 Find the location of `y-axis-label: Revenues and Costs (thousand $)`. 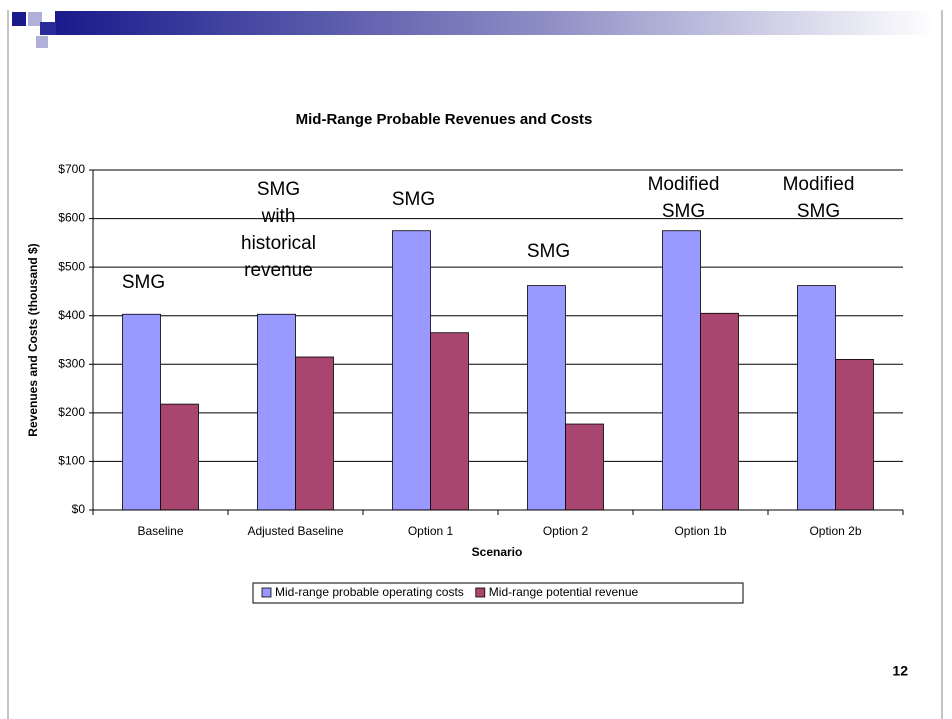

y-axis-label: Revenues and Costs (thousand $) is located at coordinates (33, 339).